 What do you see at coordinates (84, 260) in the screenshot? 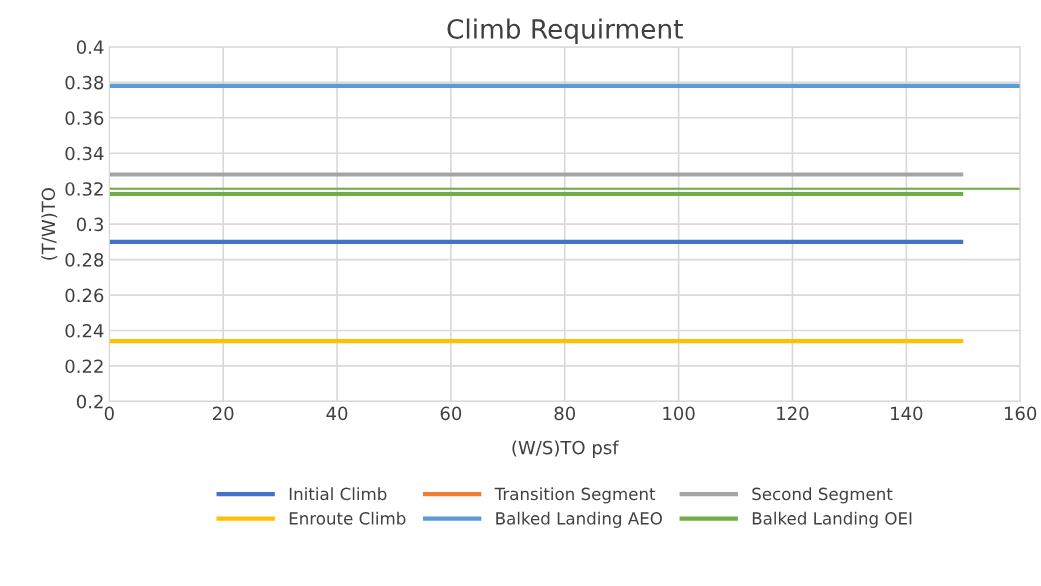
I see `y-tick-label: 0.28` at bounding box center [84, 260].